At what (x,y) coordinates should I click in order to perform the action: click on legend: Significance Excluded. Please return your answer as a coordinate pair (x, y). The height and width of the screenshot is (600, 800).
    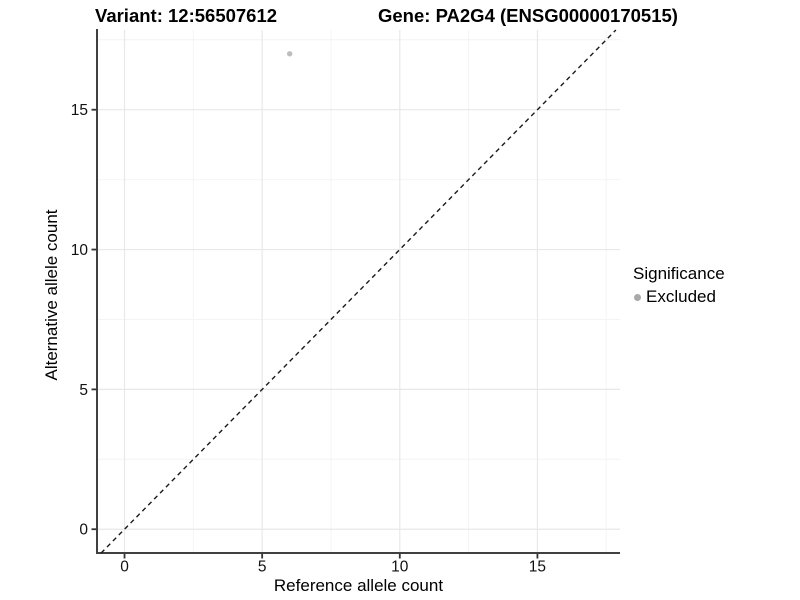
    Looking at the image, I should click on (679, 285).